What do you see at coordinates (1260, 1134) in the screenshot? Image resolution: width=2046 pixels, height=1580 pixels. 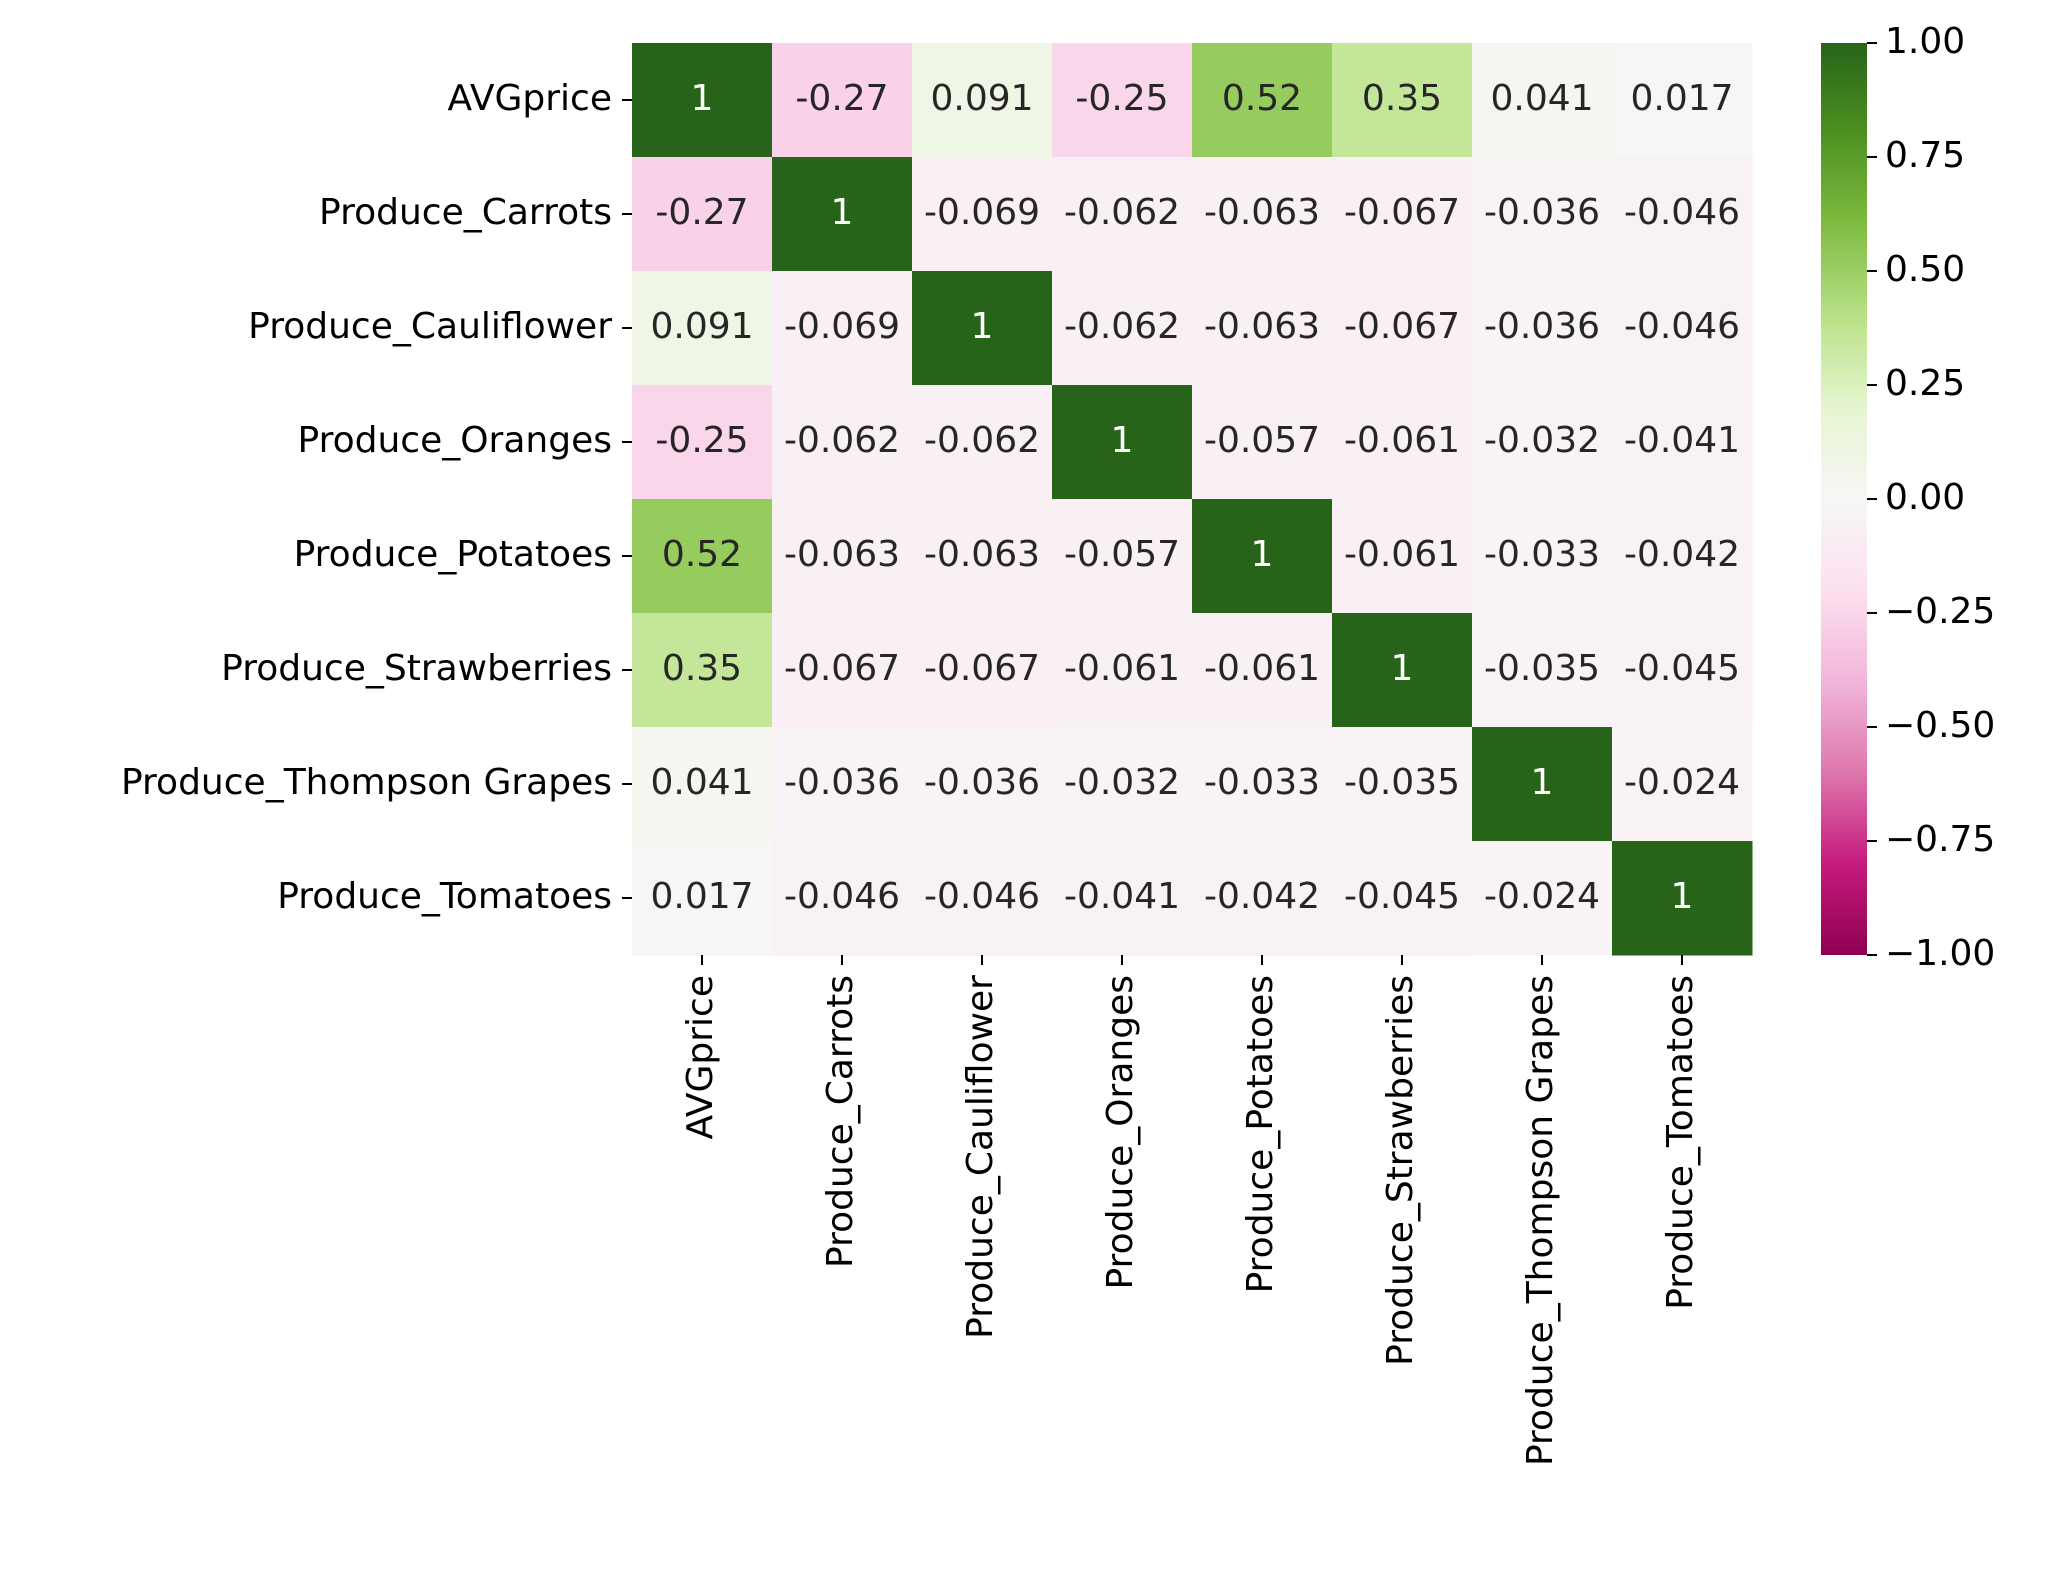 I see `x-tick-label: Produce_Potatoes` at bounding box center [1260, 1134].